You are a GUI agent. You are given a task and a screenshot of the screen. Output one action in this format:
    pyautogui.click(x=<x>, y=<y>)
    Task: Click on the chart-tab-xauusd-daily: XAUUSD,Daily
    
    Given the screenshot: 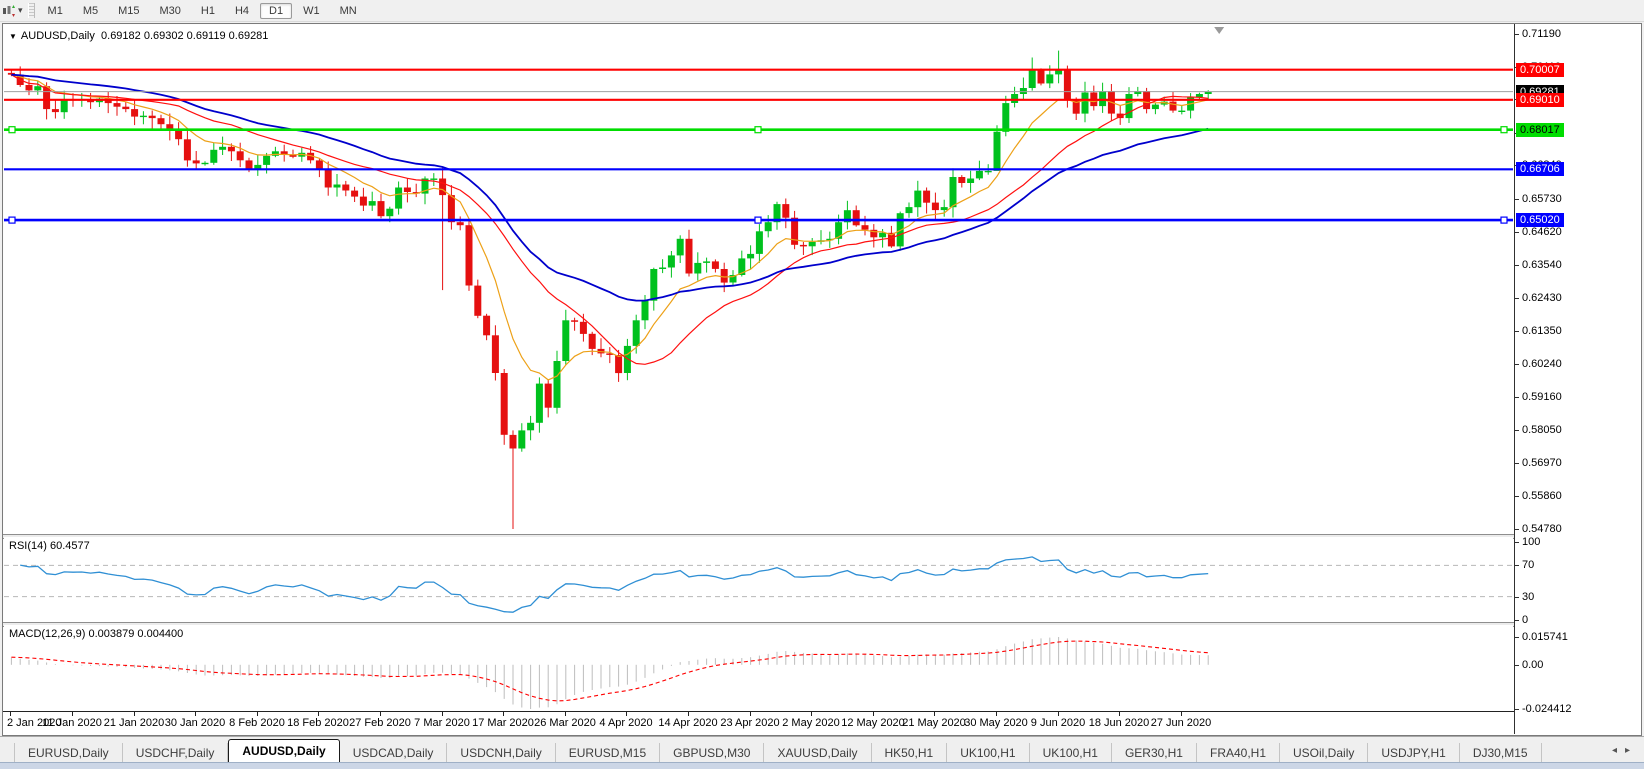 What is the action you would take?
    pyautogui.click(x=818, y=753)
    